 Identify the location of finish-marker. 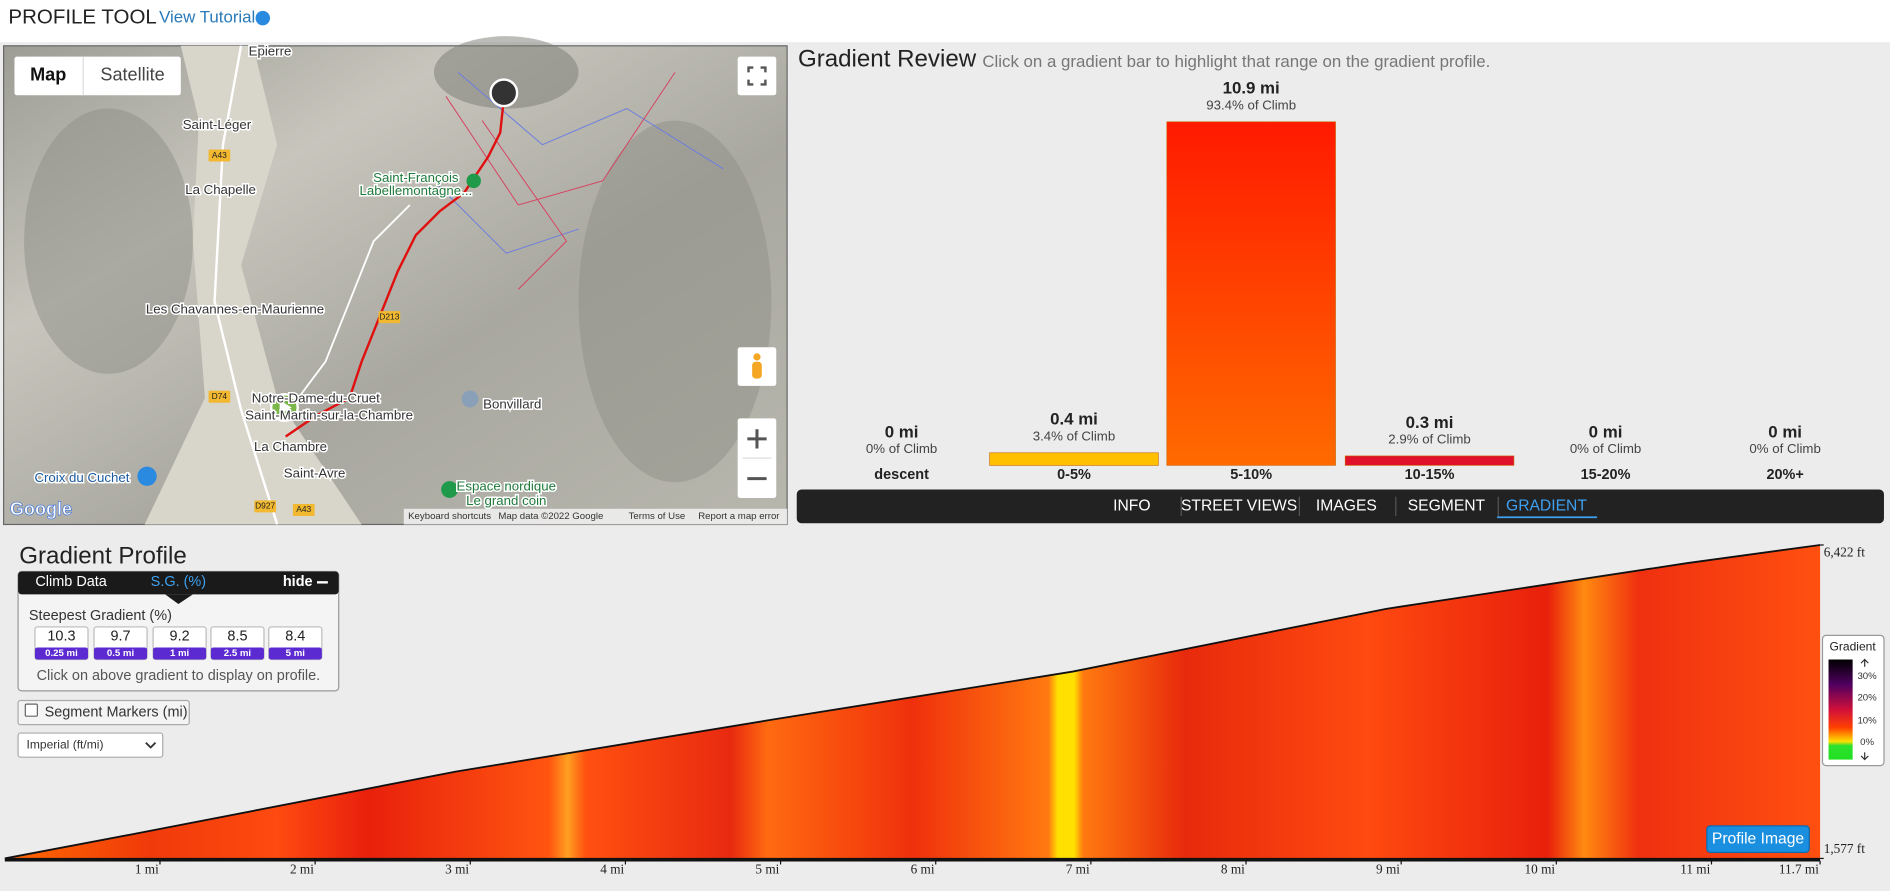
(504, 93).